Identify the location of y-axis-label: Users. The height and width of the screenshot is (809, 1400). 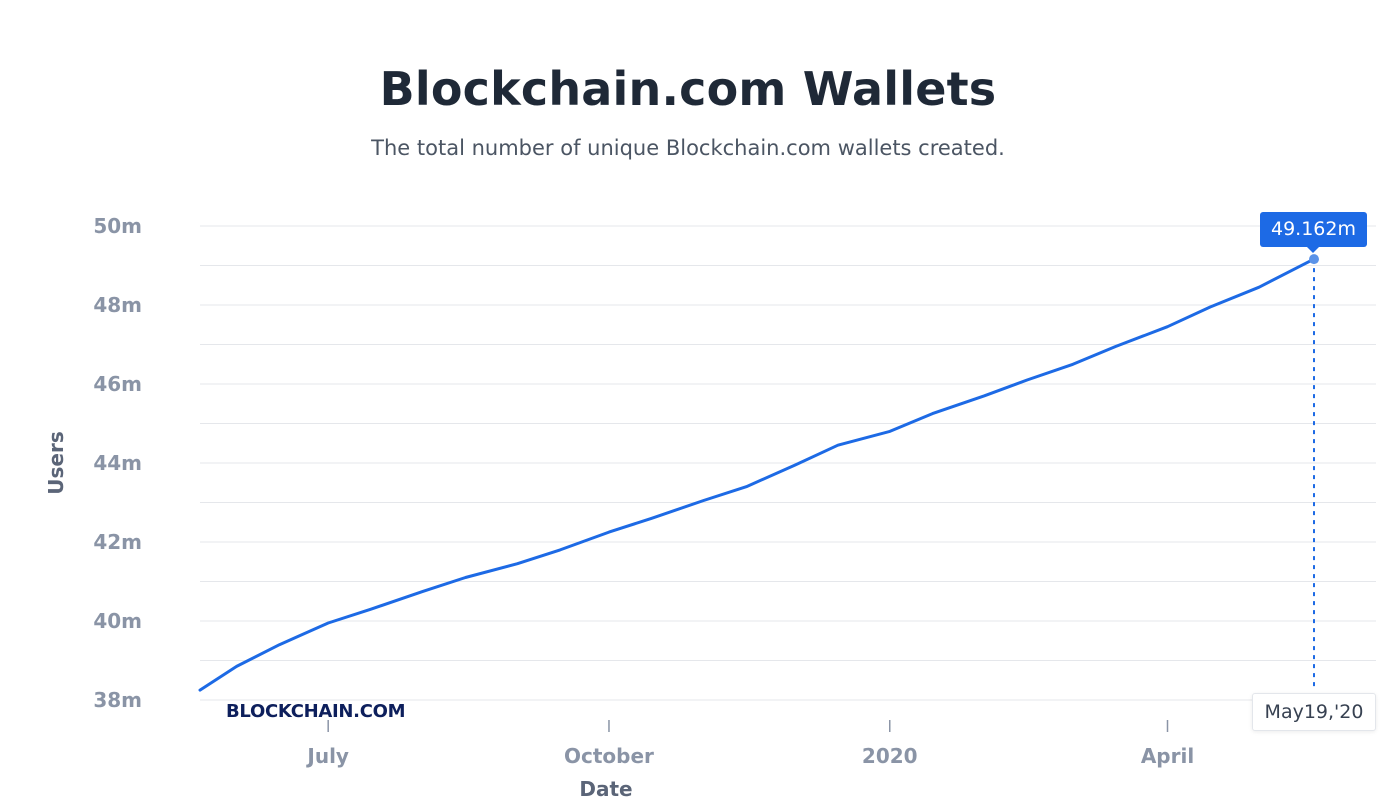
(56, 462).